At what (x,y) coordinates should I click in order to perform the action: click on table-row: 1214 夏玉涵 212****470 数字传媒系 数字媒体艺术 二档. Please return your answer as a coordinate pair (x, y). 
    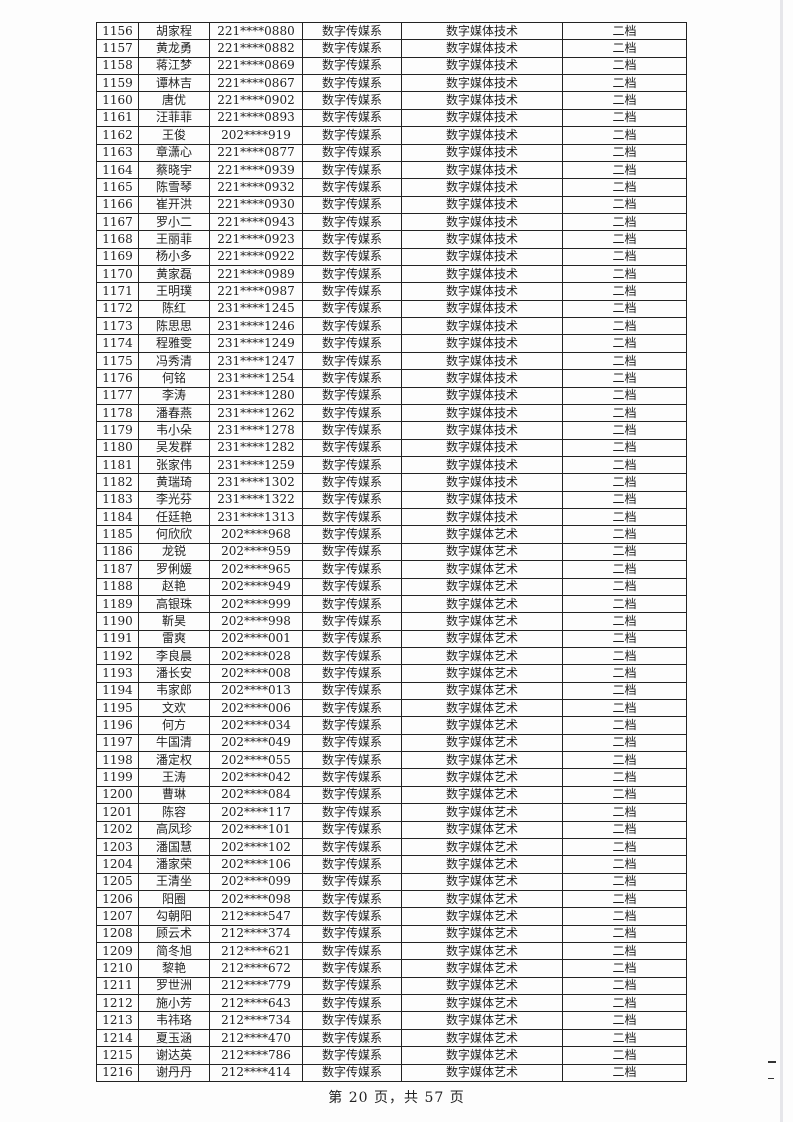
    Looking at the image, I should click on (391, 1038).